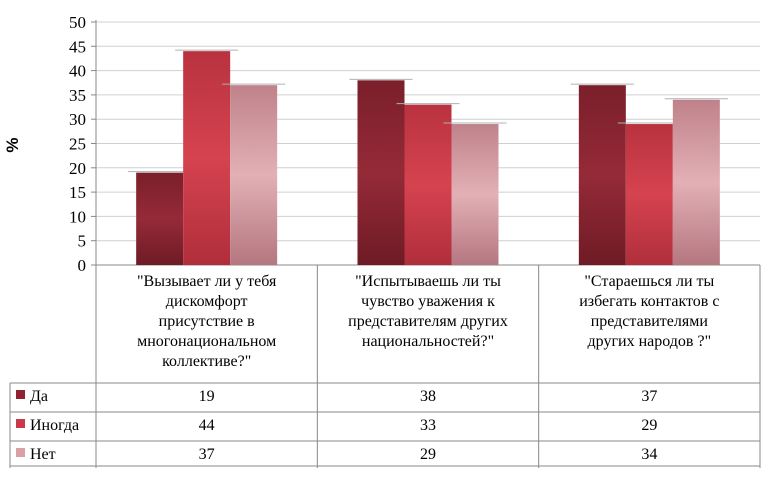 This screenshot has width=782, height=486. I want to click on legend-label: Нет, so click(43, 454).